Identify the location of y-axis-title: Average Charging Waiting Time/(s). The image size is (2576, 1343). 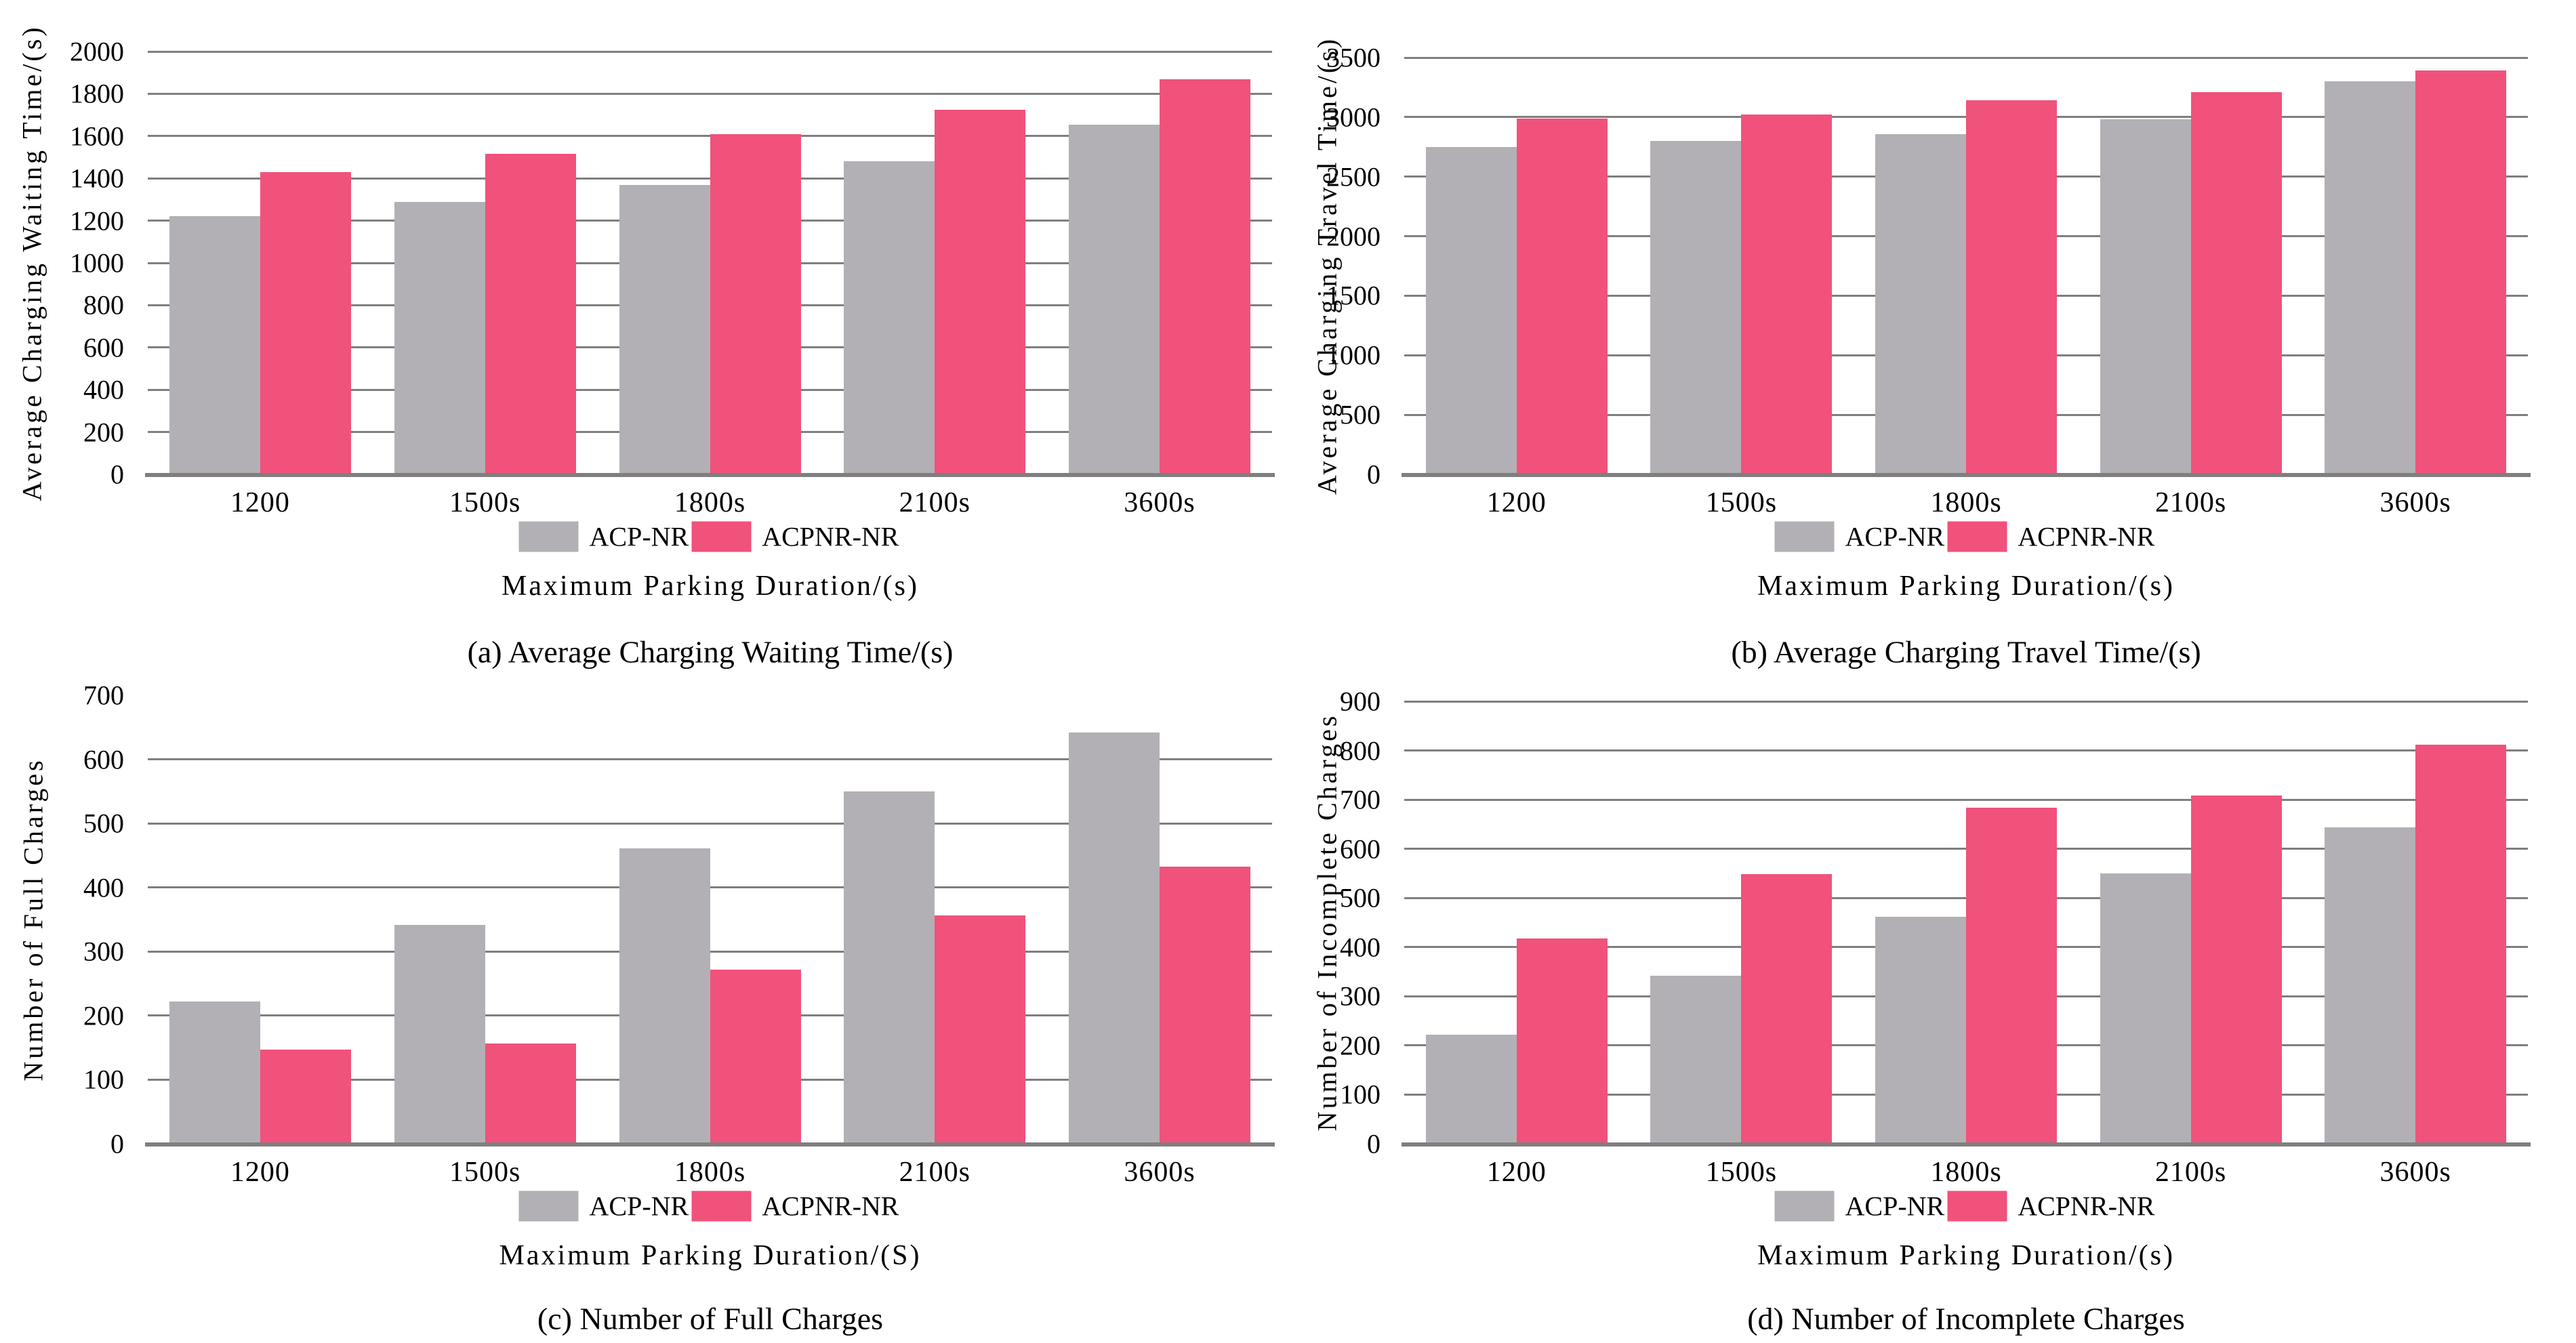
(31, 262).